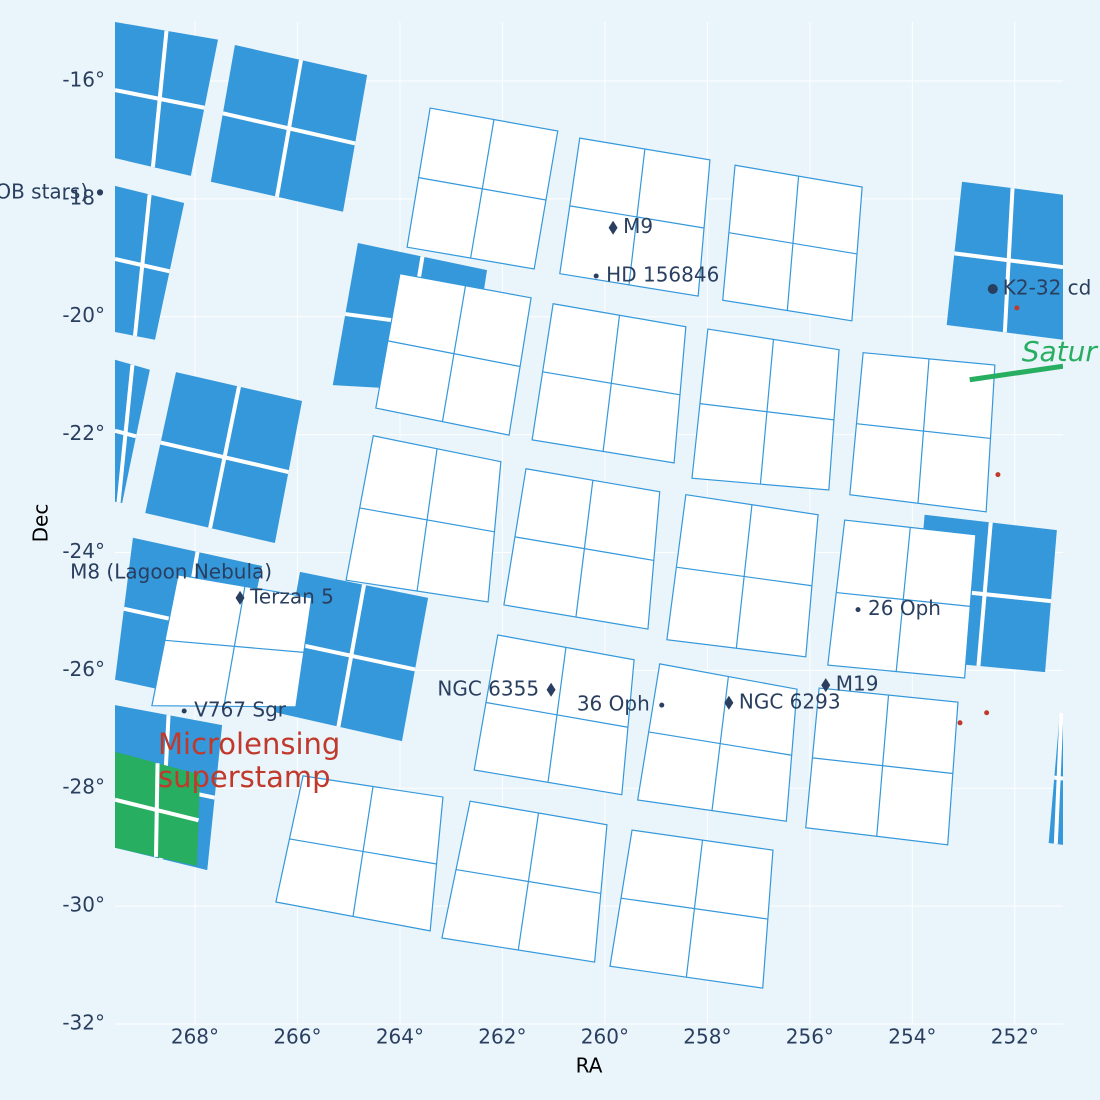 The height and width of the screenshot is (1100, 1100). What do you see at coordinates (44, 191) in the screenshot?
I see `target-label: OB stars)` at bounding box center [44, 191].